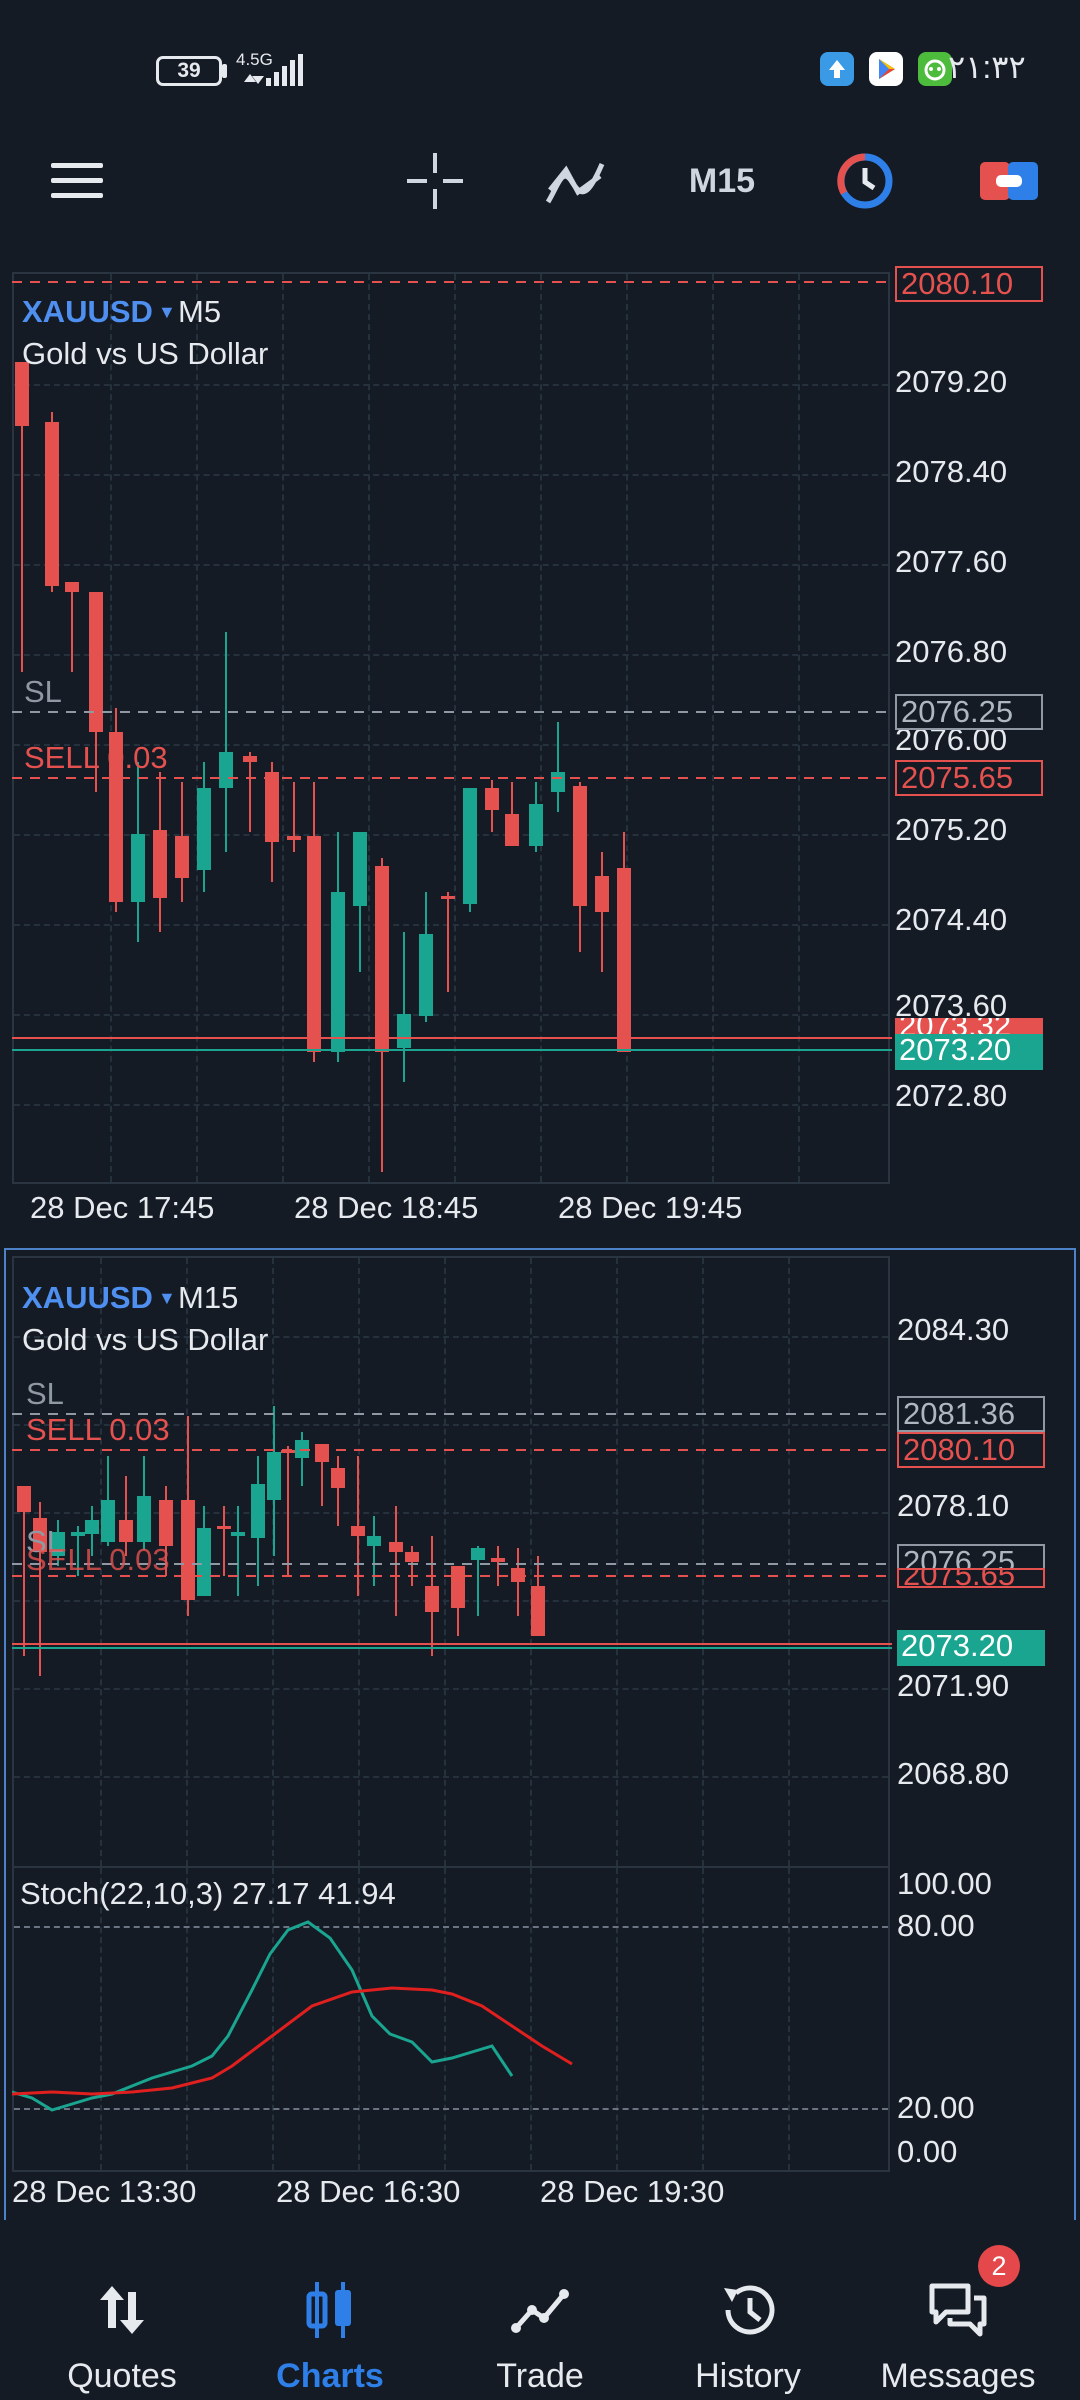  What do you see at coordinates (951, 1095) in the screenshot?
I see `price-axis-label: 2072.80` at bounding box center [951, 1095].